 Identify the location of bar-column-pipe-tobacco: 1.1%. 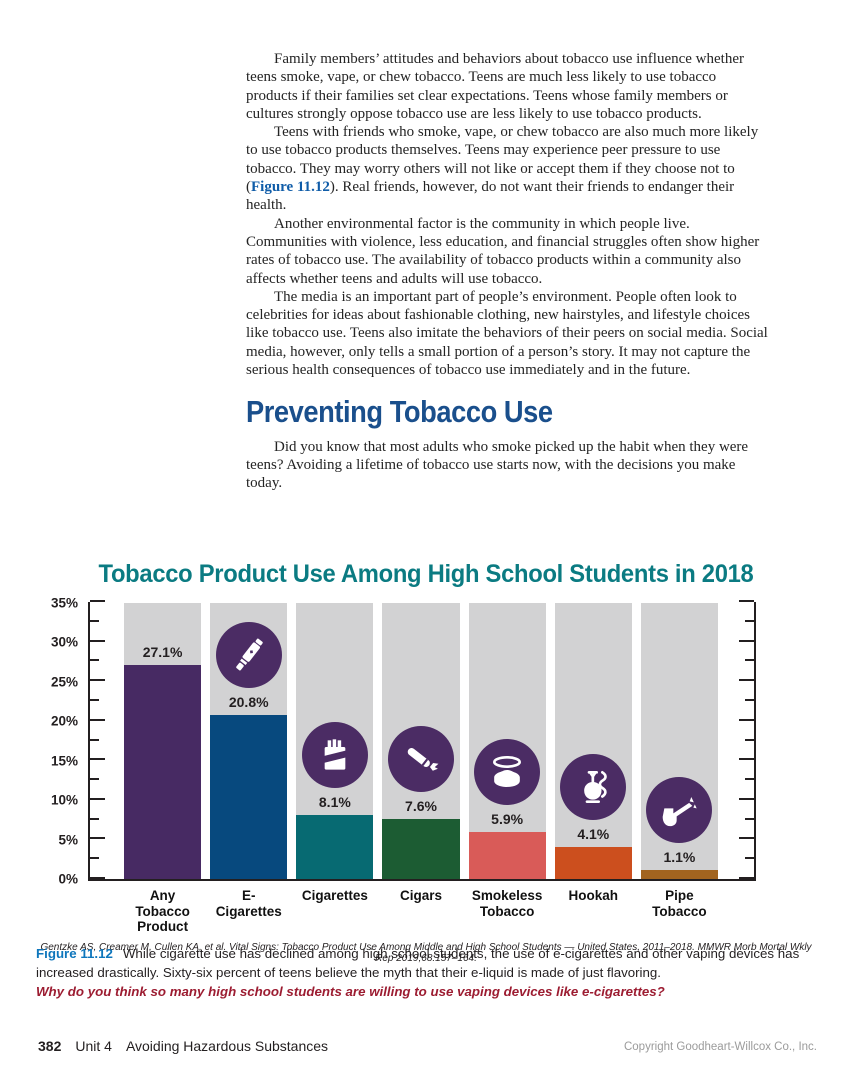
(679, 741).